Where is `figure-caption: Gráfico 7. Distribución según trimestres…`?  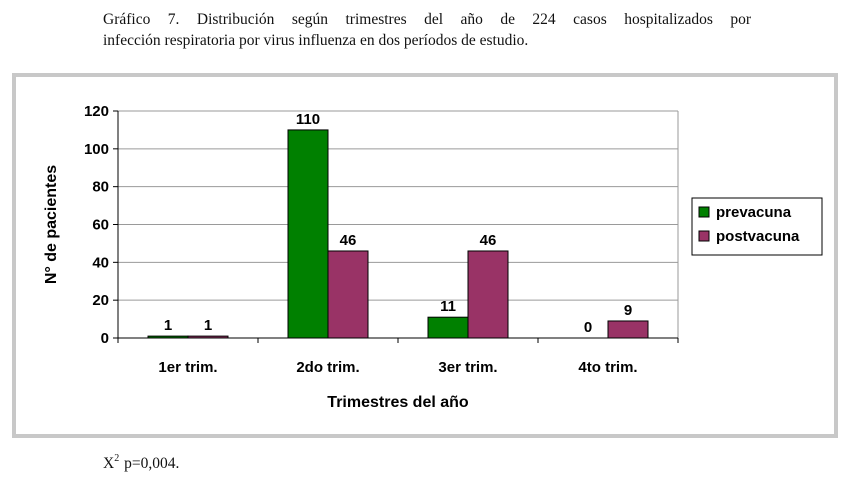 figure-caption: Gráfico 7. Distribución según trimestres… is located at coordinates (427, 30).